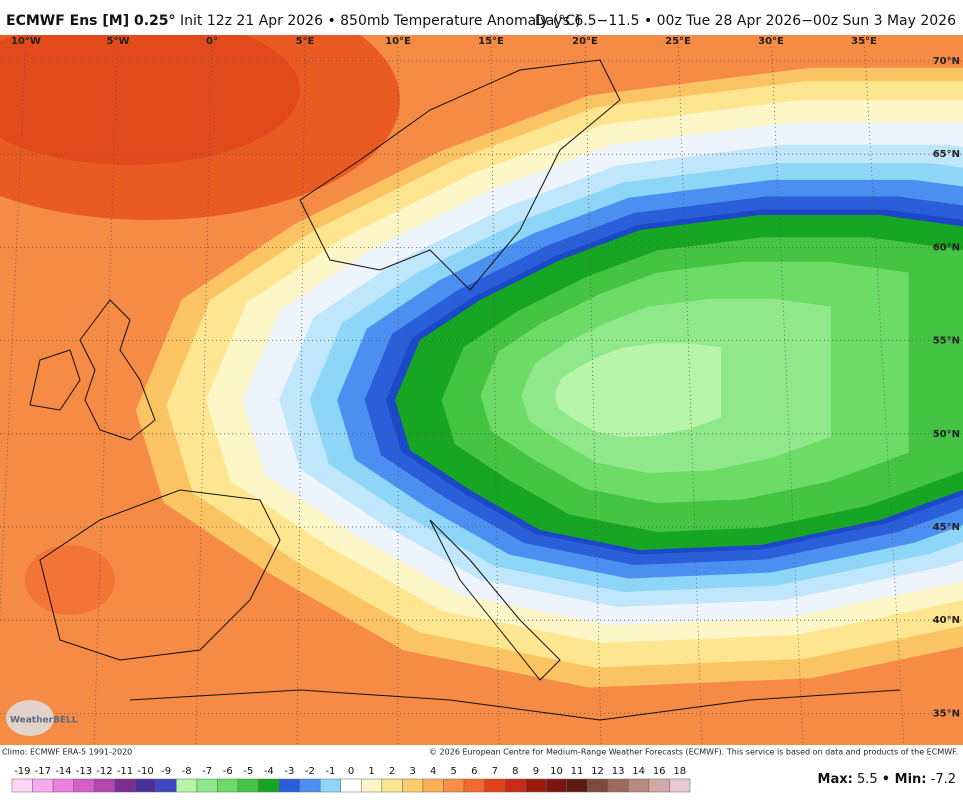  Describe the element at coordinates (125, 771) in the screenshot. I see `colorbar-label: -11` at that location.